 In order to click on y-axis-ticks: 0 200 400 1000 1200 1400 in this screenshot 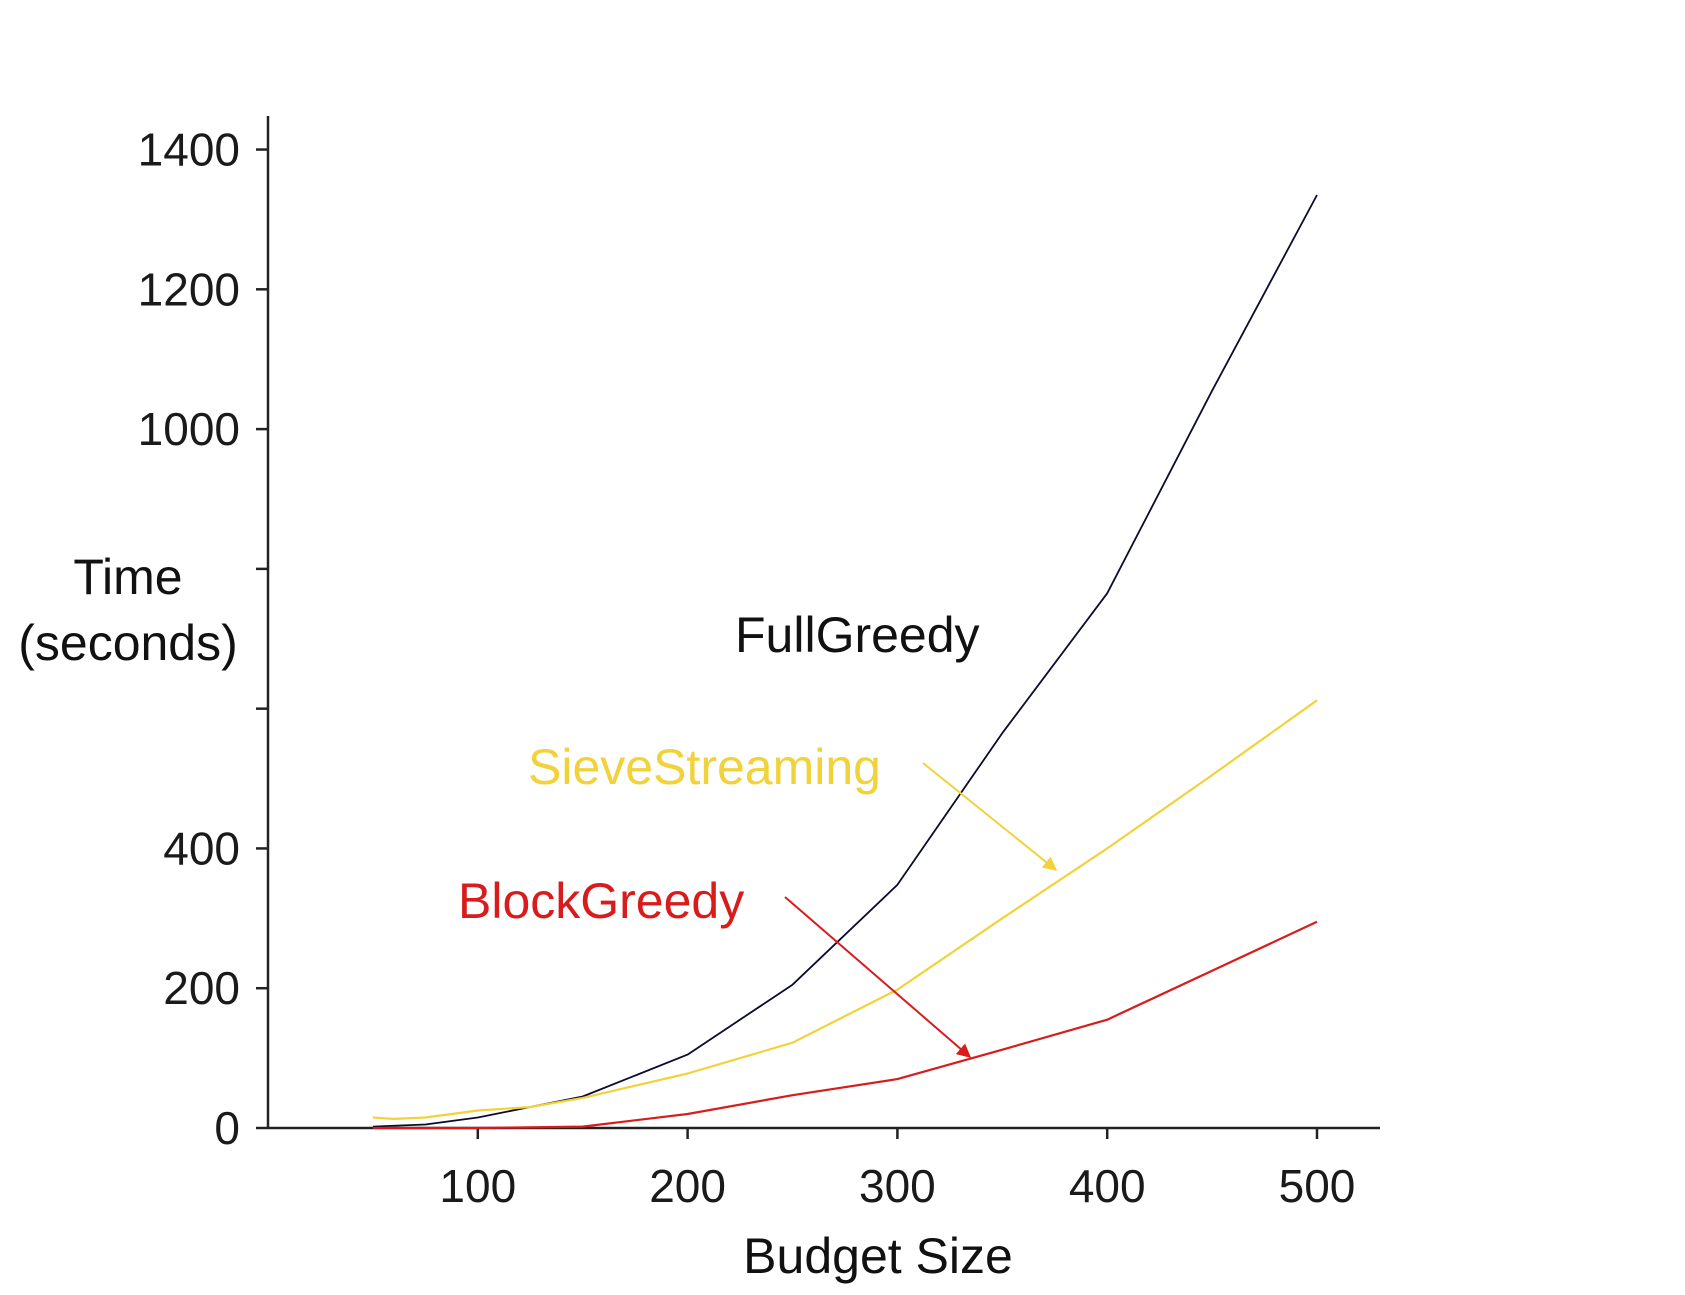, I will do `click(203, 639)`.